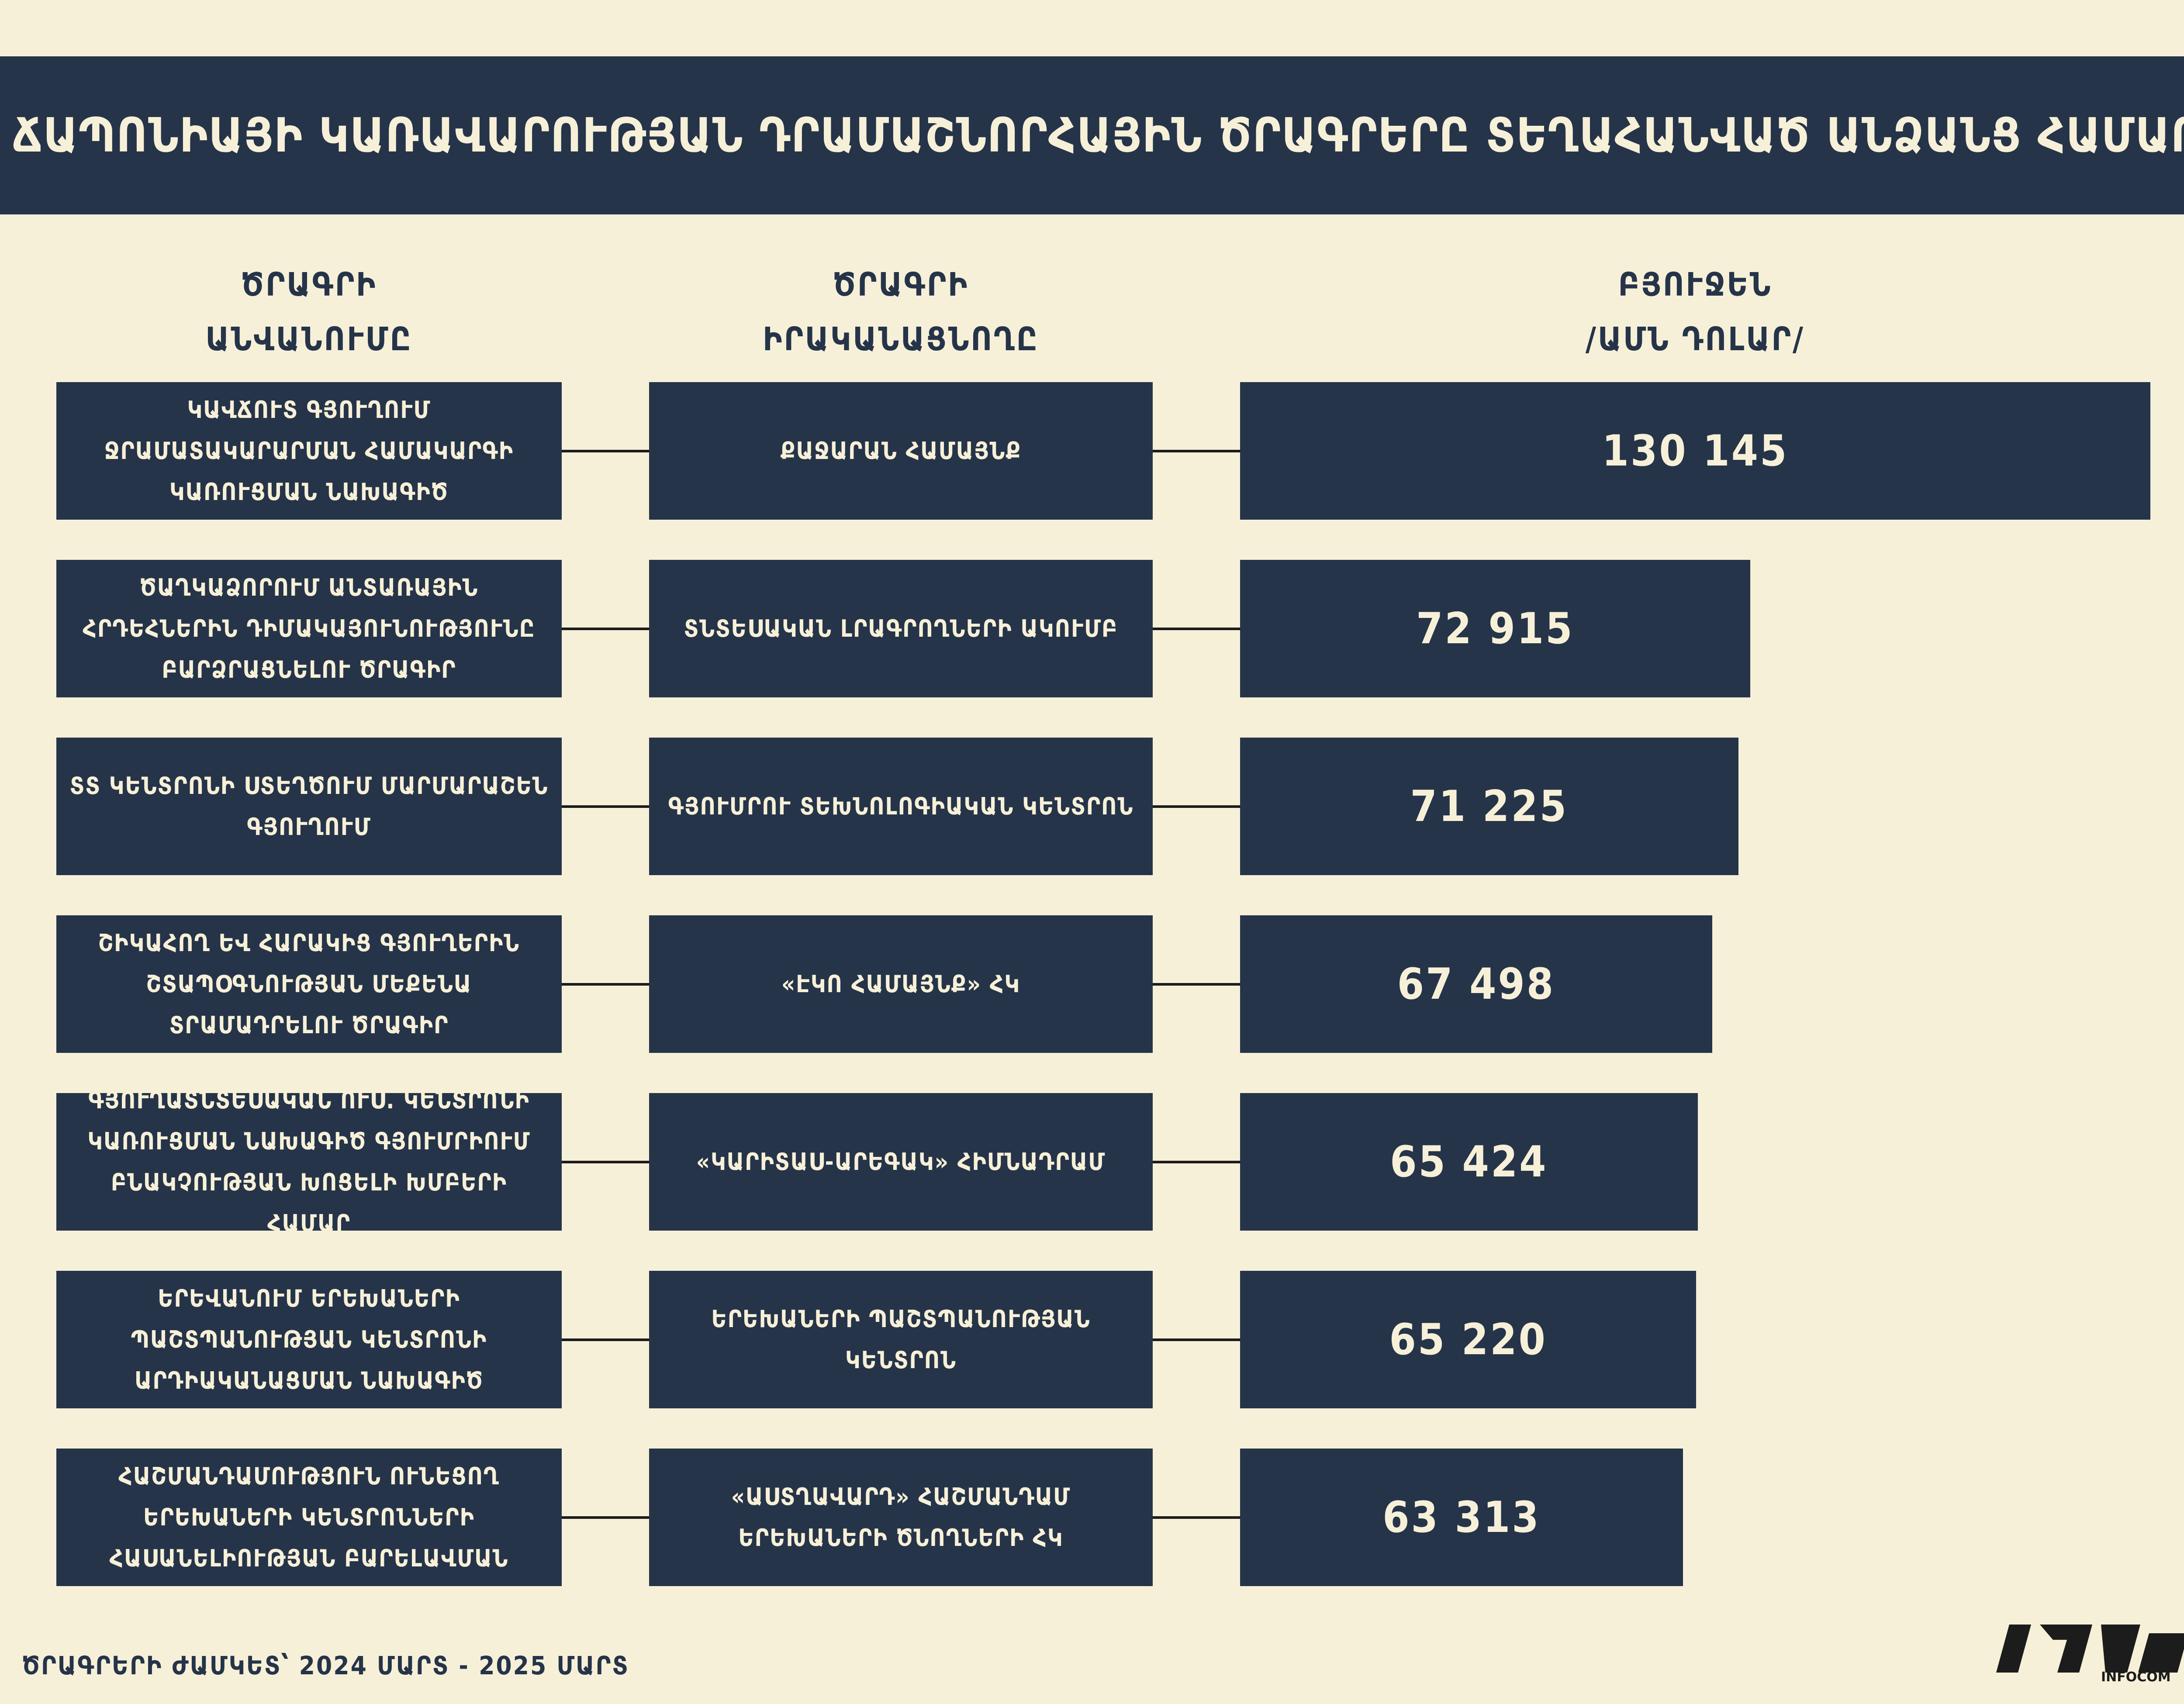  What do you see at coordinates (901, 312) in the screenshot?
I see `column-header: ԾՐԱԳՐԻ ԻՐԱԿԱՆԱՑՆՈՂԸ` at bounding box center [901, 312].